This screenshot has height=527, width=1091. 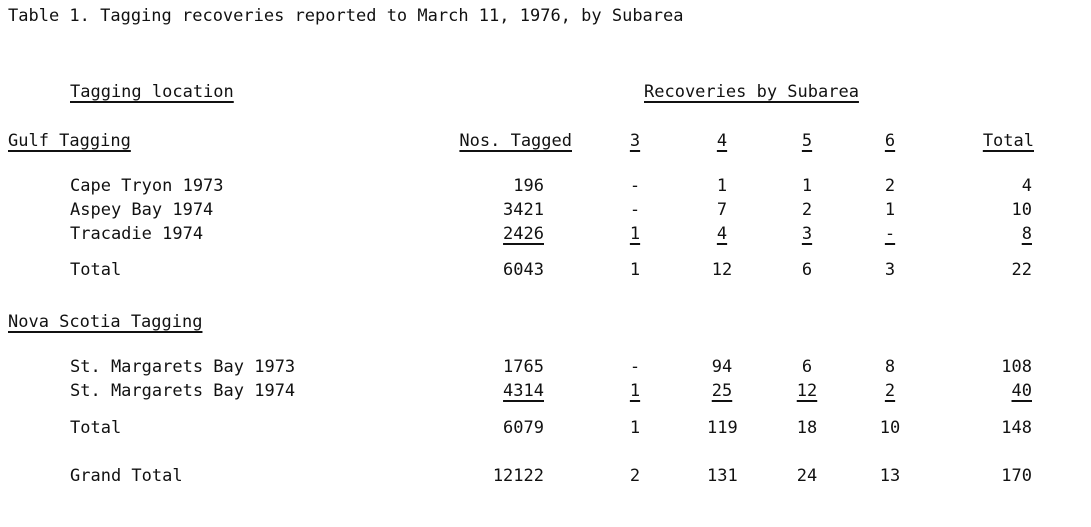 I want to click on row-subarea-4: 4, so click(x=722, y=234).